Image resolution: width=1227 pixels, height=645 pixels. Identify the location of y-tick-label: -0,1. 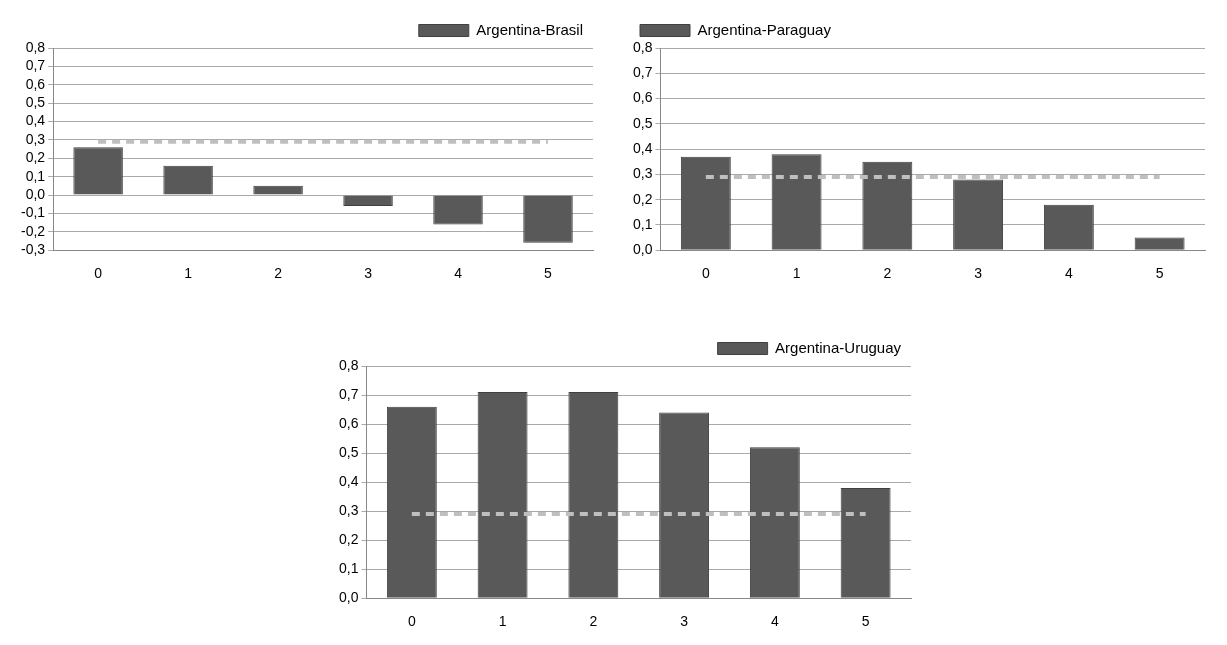
(33, 212).